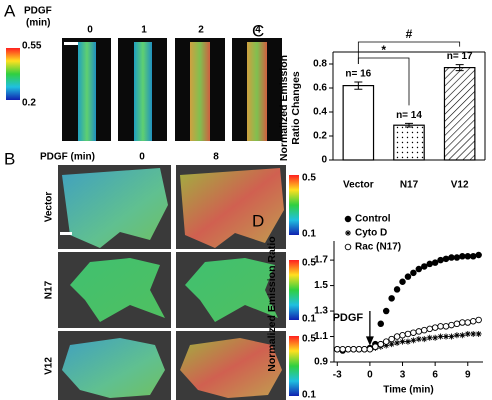 The height and width of the screenshot is (400, 492). Describe the element at coordinates (358, 122) in the screenshot. I see `bar` at that location.